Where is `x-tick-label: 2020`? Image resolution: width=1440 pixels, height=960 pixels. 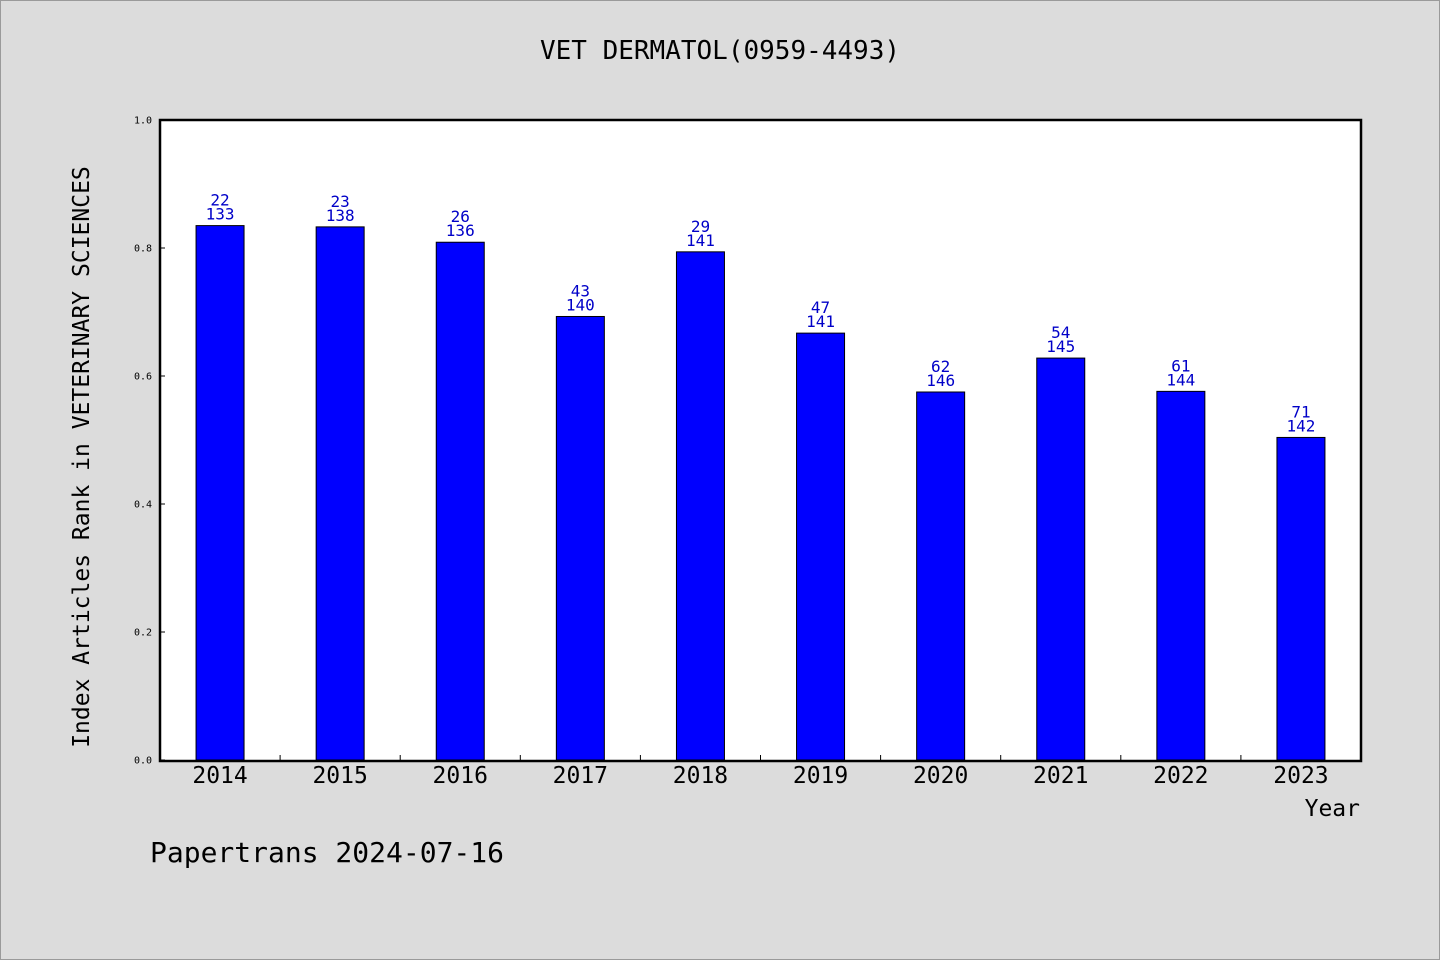 x-tick-label: 2020 is located at coordinates (940, 776).